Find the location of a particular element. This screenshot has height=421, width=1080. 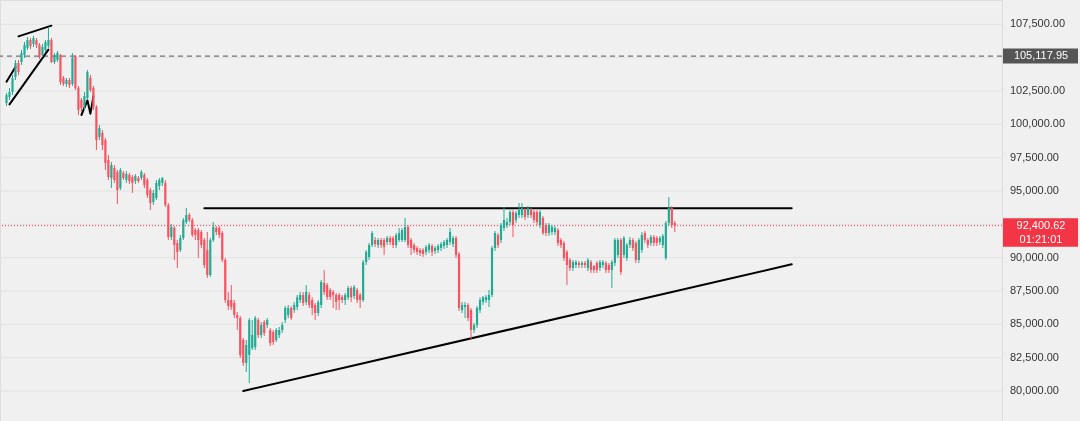

ref-line-label: 105,117.95 is located at coordinates (1041, 55).